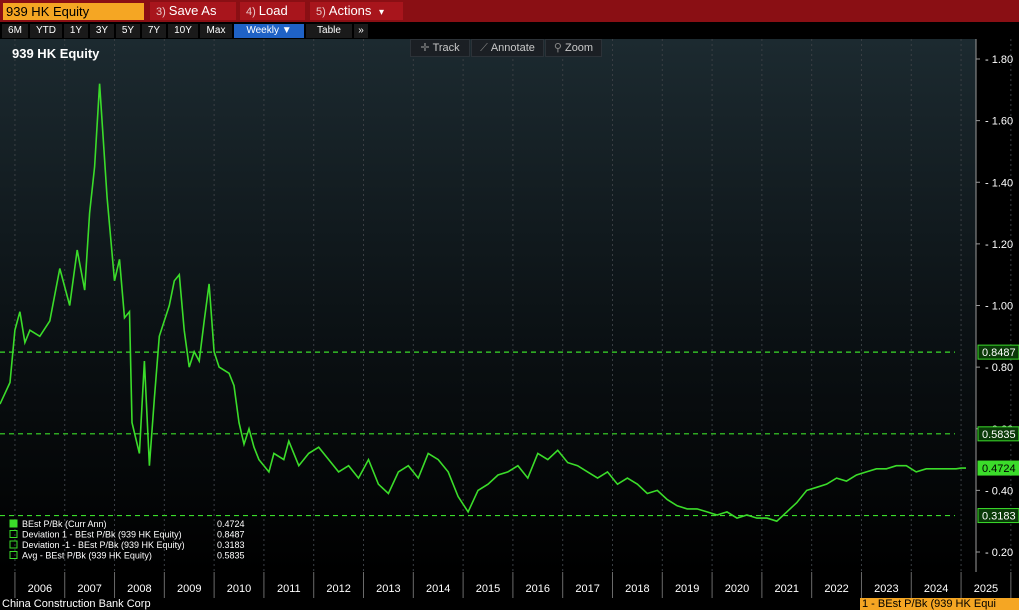 The image size is (1019, 610). Describe the element at coordinates (46, 31) in the screenshot. I see `range-ytd: YTD` at that location.